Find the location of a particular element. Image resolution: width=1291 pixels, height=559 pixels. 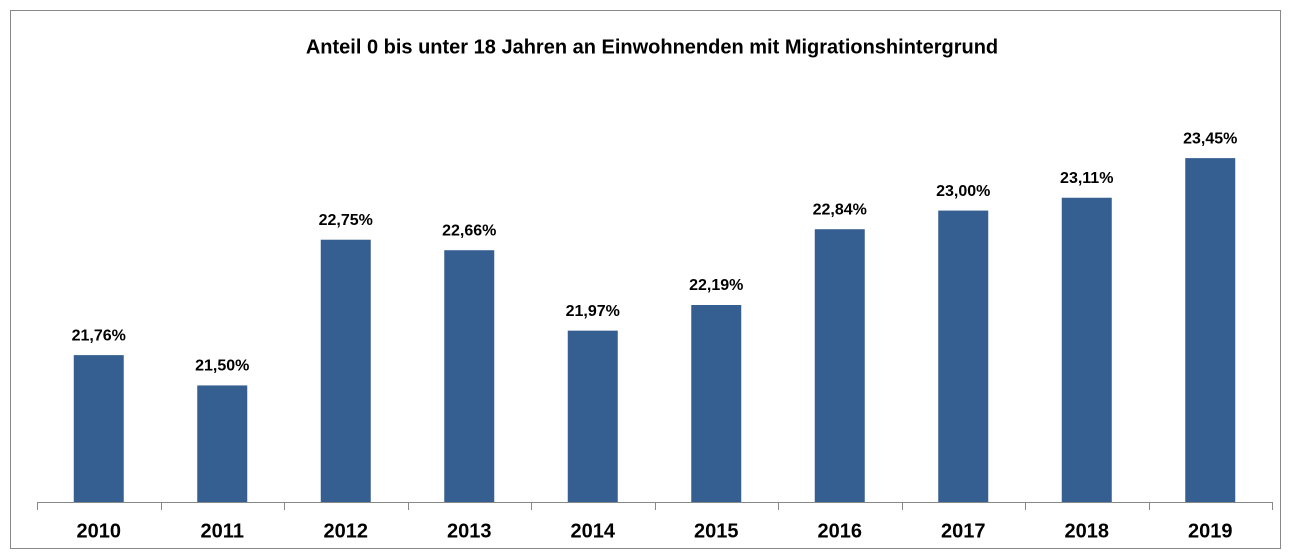

x-tick-label: 2012 is located at coordinates (346, 531).